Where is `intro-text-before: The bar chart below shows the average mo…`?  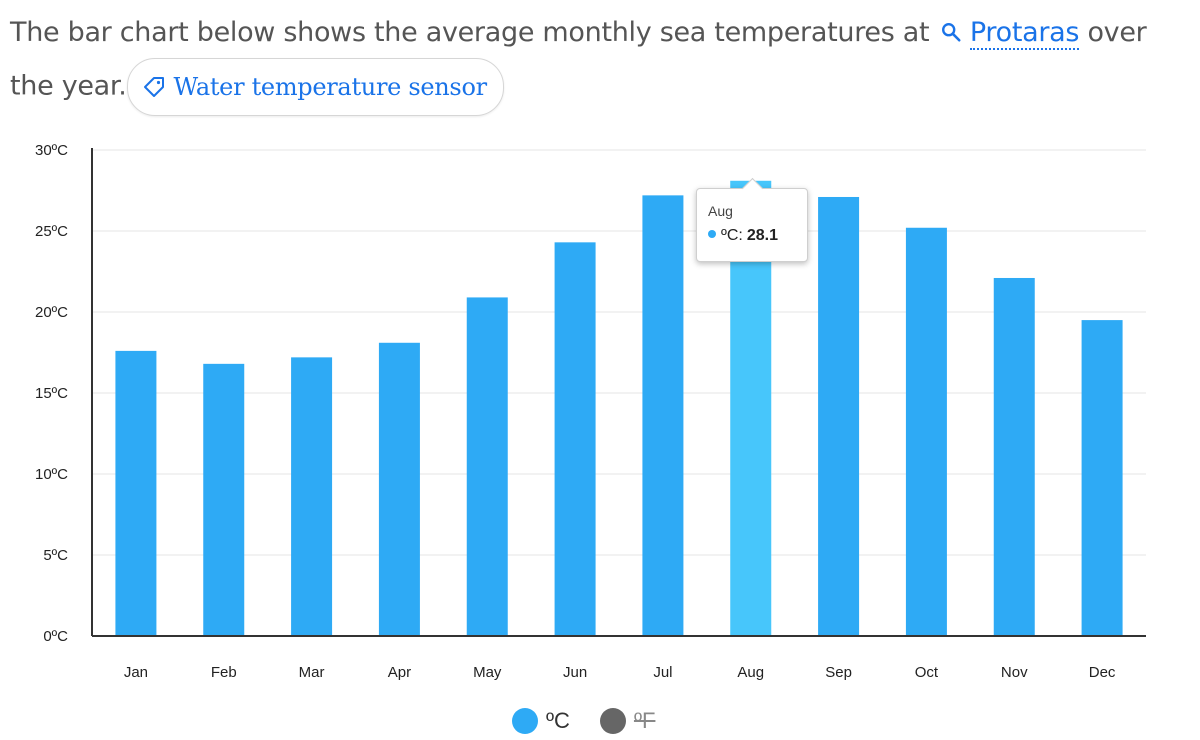
intro-text-before: The bar chart below shows the average mo… is located at coordinates (474, 32).